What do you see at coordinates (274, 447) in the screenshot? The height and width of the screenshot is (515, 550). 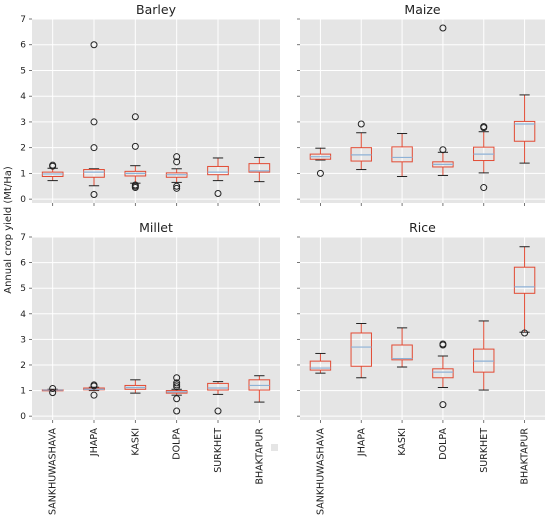 I see `legend-swatch` at bounding box center [274, 447].